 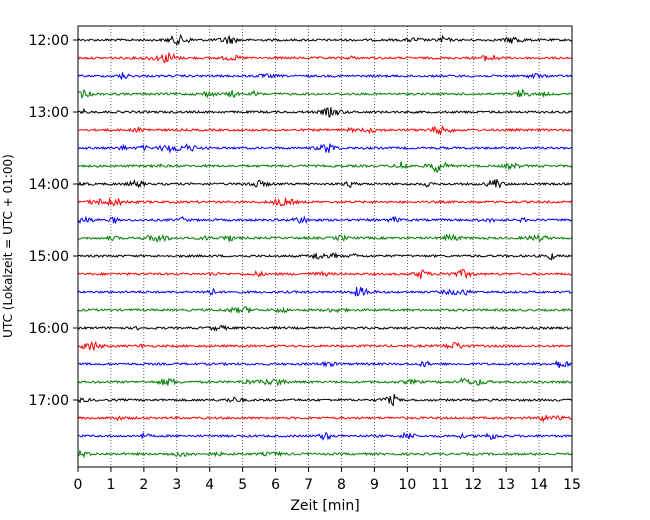 I want to click on x-tick-label: 15, so click(x=572, y=485).